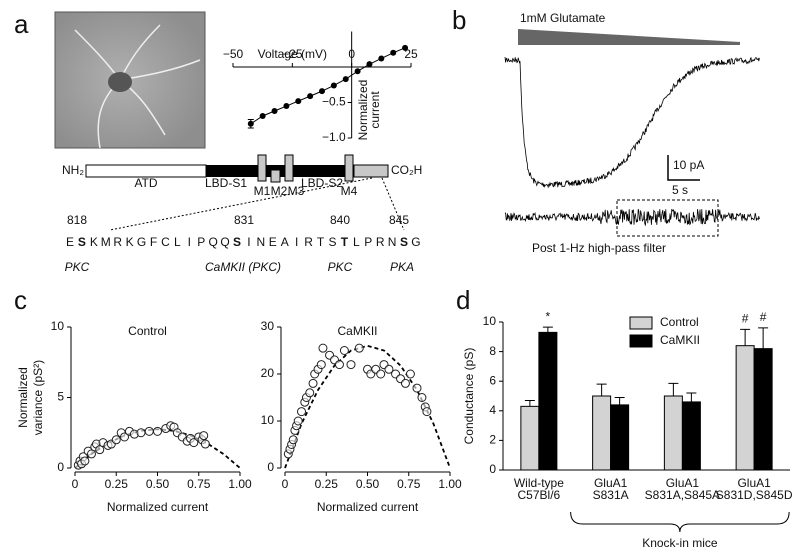 The height and width of the screenshot is (557, 800). Describe the element at coordinates (285, 484) in the screenshot. I see `x-tick-label: 0` at that location.